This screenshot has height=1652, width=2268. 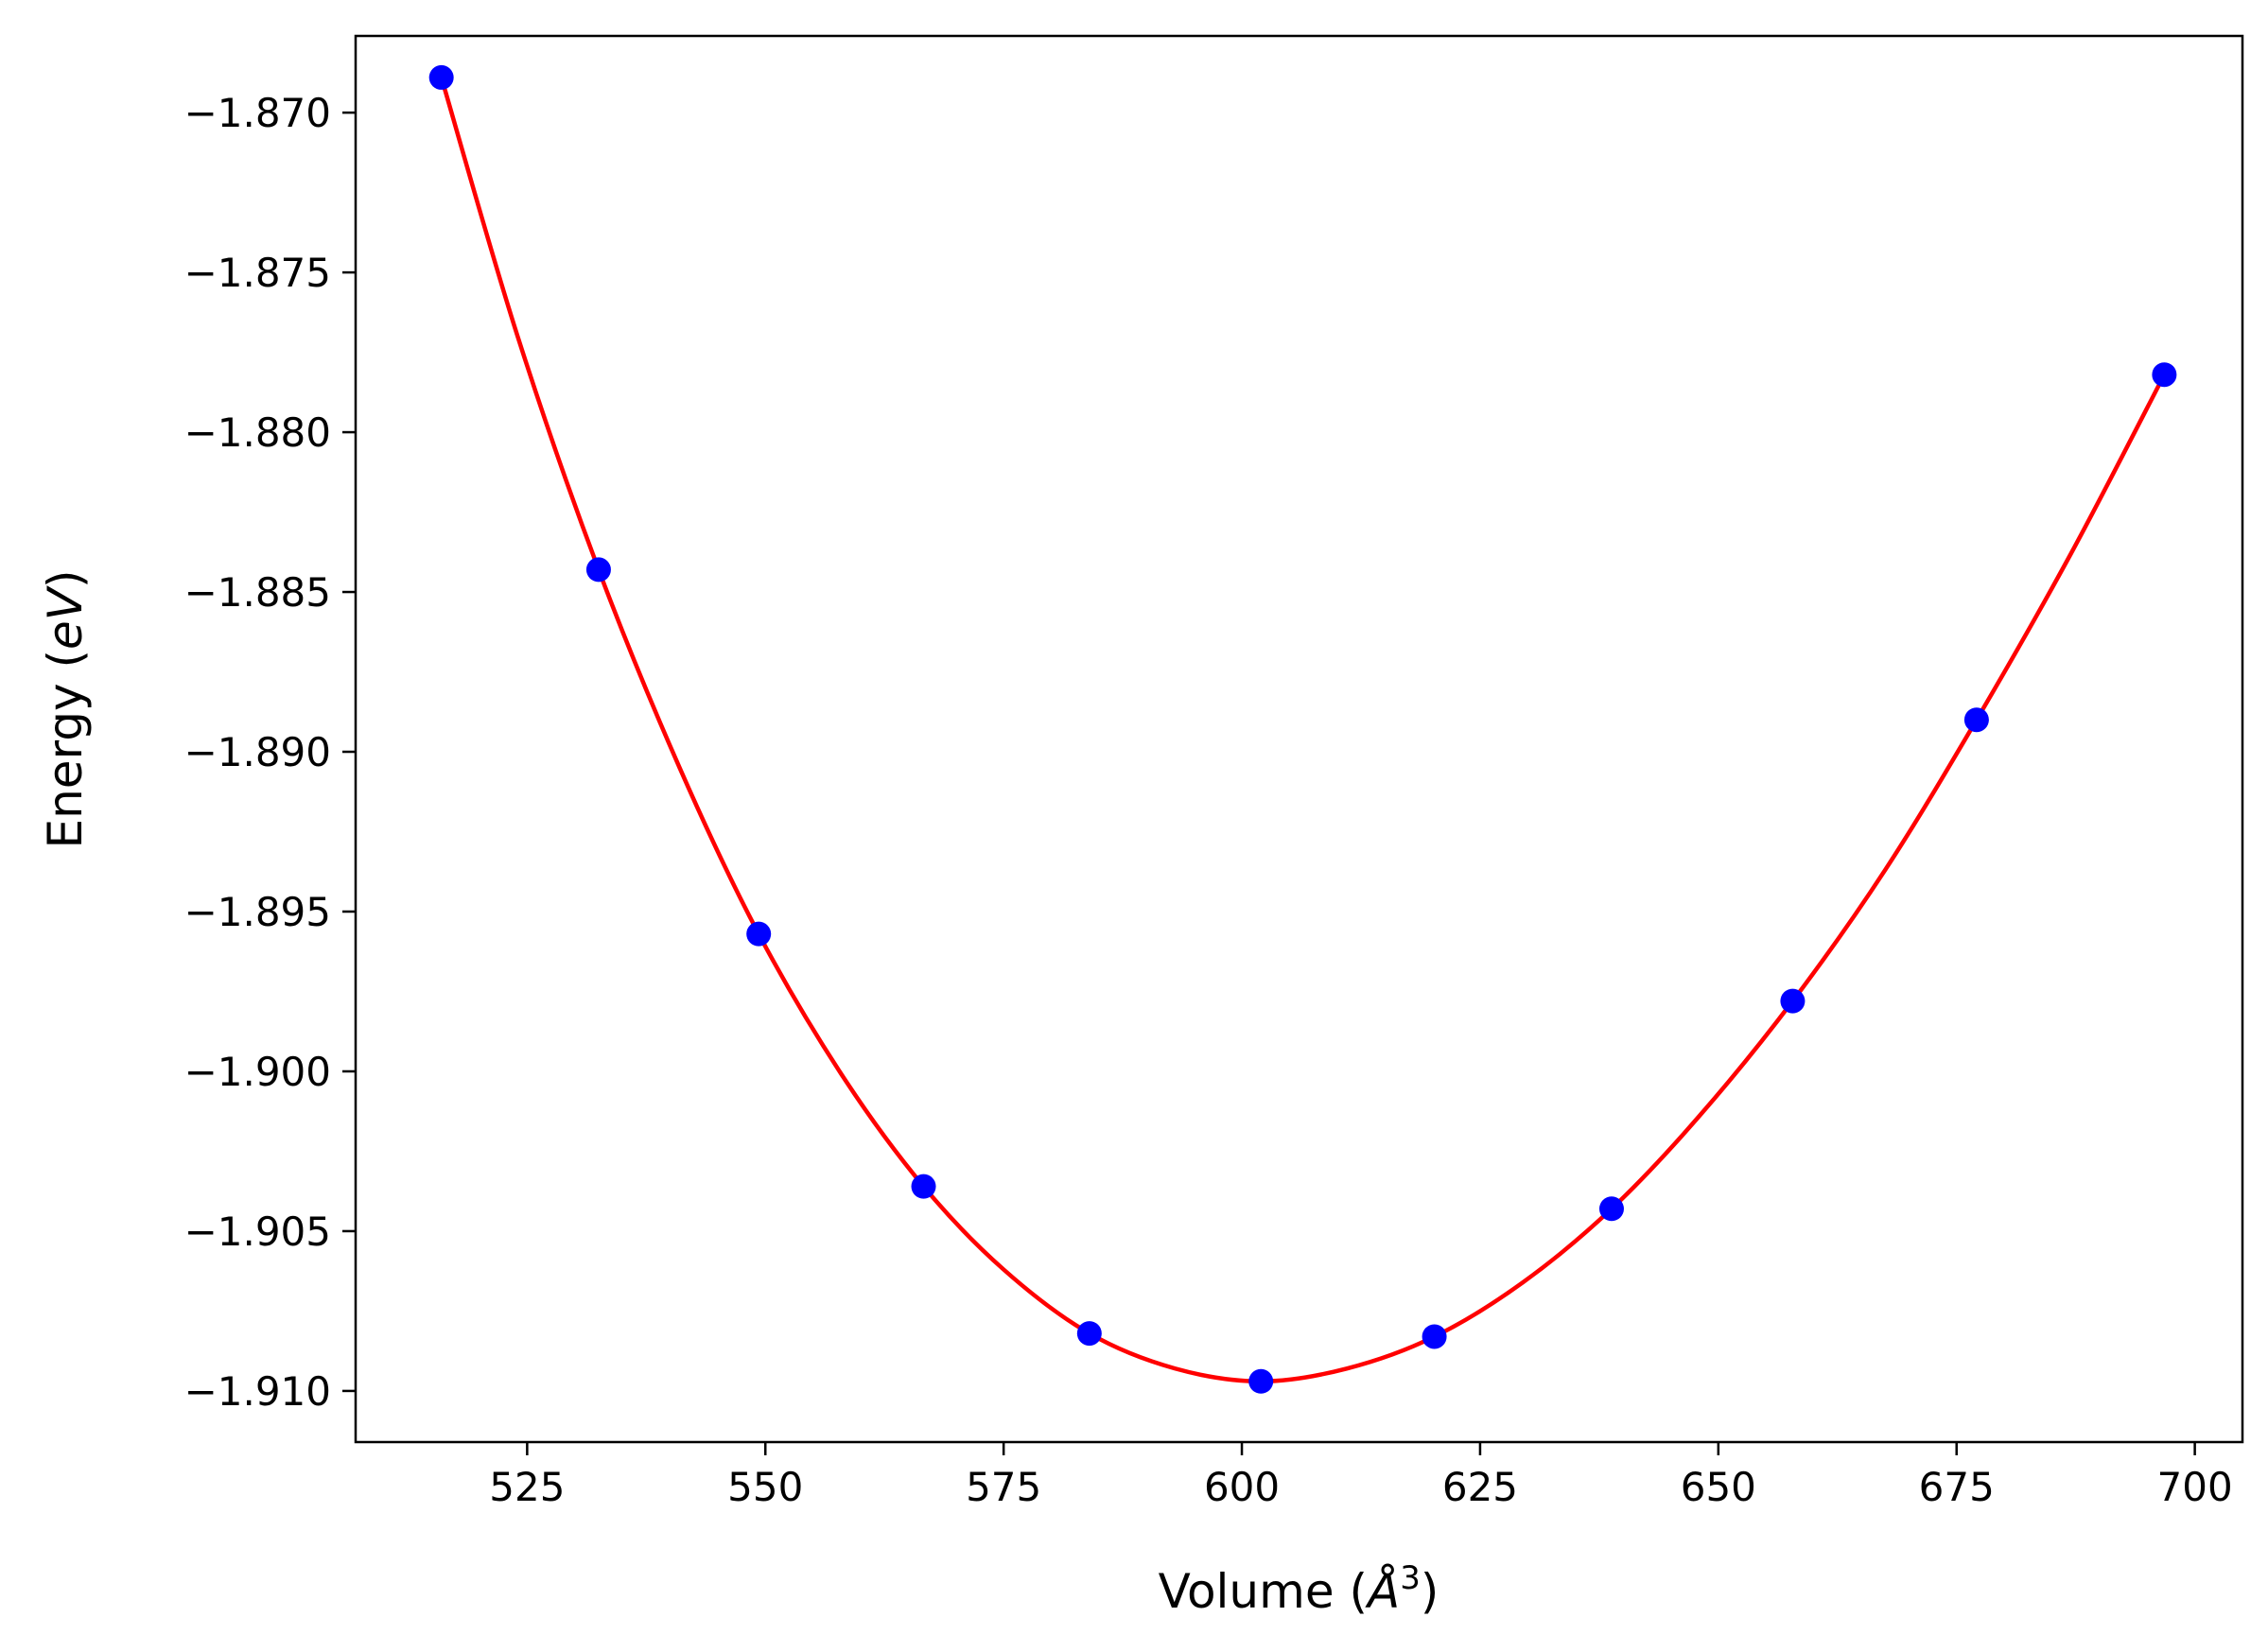 I want to click on y-tick-label: −1.900, so click(x=257, y=1072).